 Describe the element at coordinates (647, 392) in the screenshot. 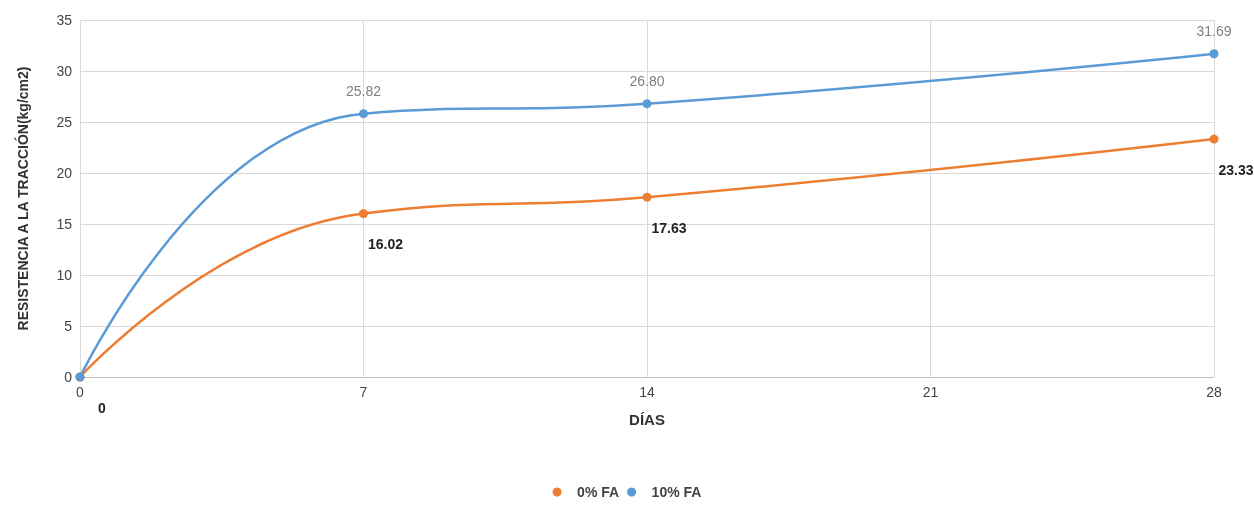

I see `x-tick-label: 14` at that location.